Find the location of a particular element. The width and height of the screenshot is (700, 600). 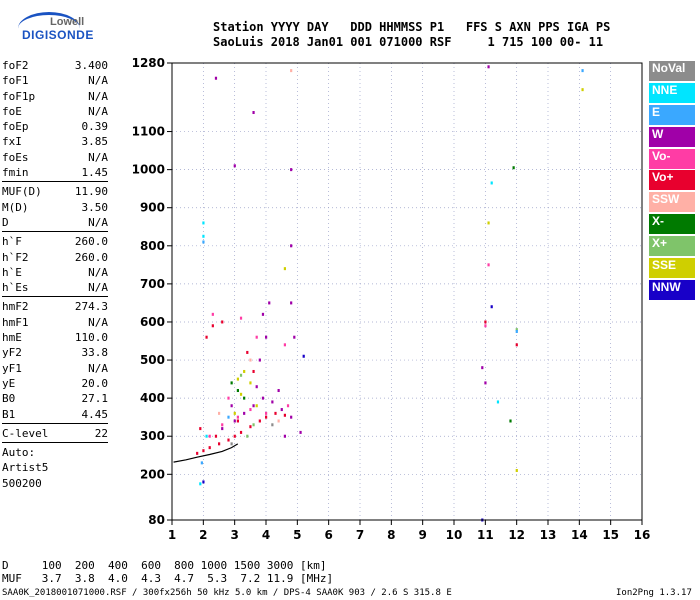

param-label: foF1p is located at coordinates (19, 96).